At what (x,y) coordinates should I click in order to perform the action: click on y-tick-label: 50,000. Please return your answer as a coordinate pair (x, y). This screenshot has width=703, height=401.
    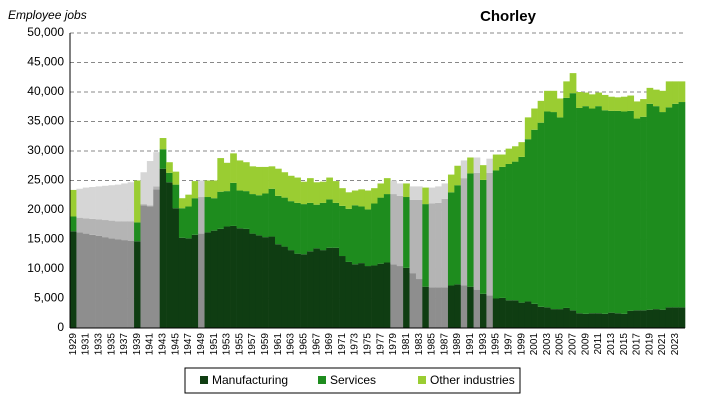
    Looking at the image, I should click on (45, 32).